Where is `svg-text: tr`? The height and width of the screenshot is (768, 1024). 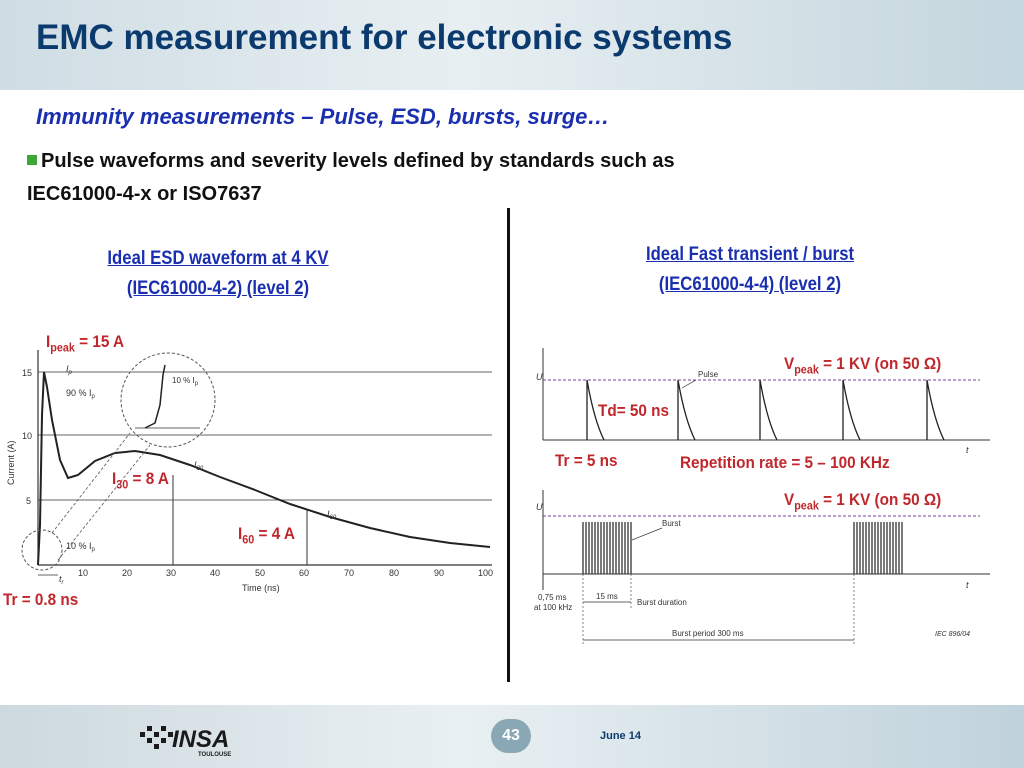 svg-text: tr is located at coordinates (62, 580).